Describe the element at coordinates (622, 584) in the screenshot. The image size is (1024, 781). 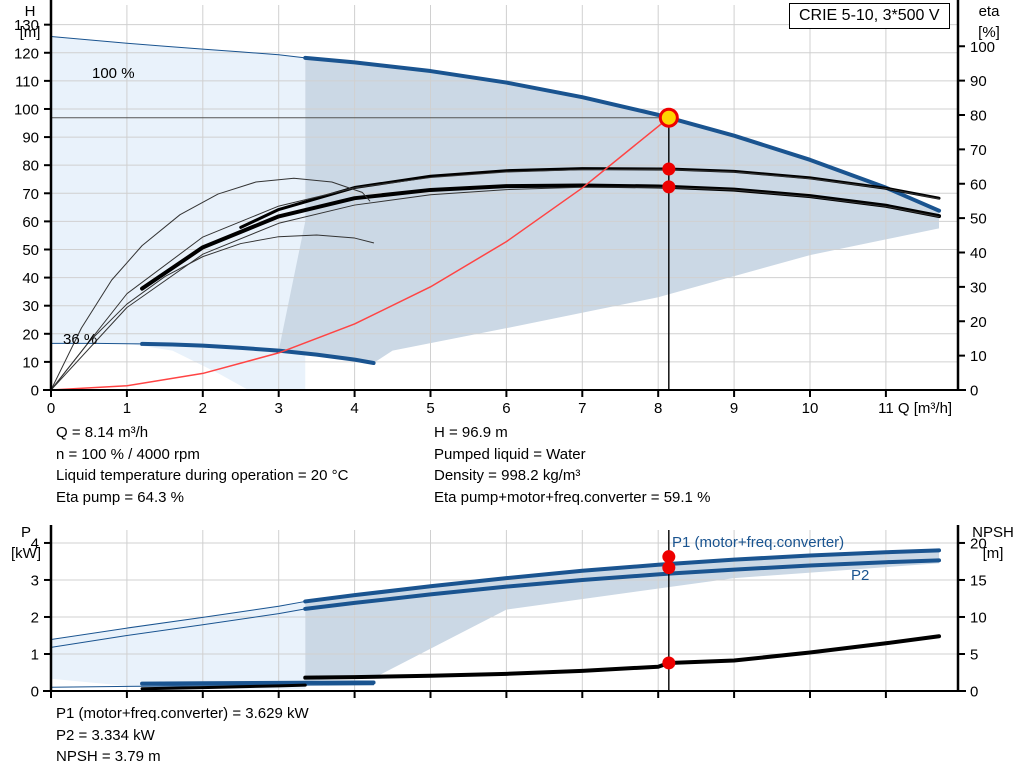
I see `curve-p2` at that location.